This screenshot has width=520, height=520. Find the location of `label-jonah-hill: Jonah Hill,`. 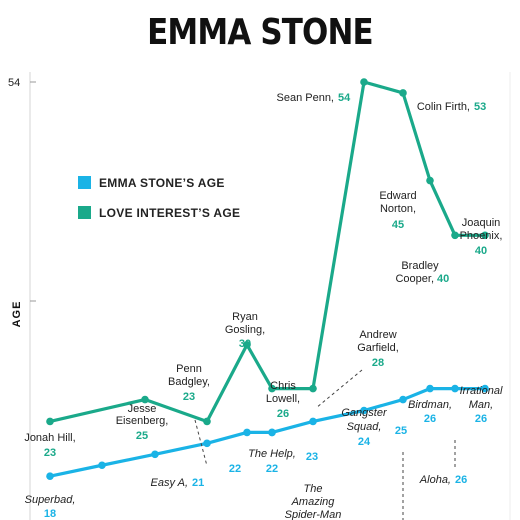

label-jonah-hill: Jonah Hill, is located at coordinates (49, 438).